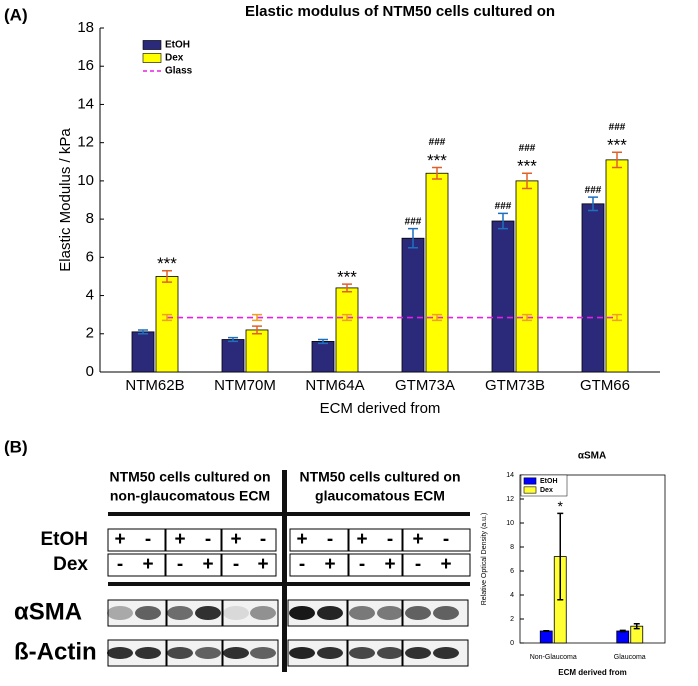 The width and height of the screenshot is (698, 686). Describe the element at coordinates (245, 385) in the screenshot. I see `x-tick-label: NTM70M` at that location.